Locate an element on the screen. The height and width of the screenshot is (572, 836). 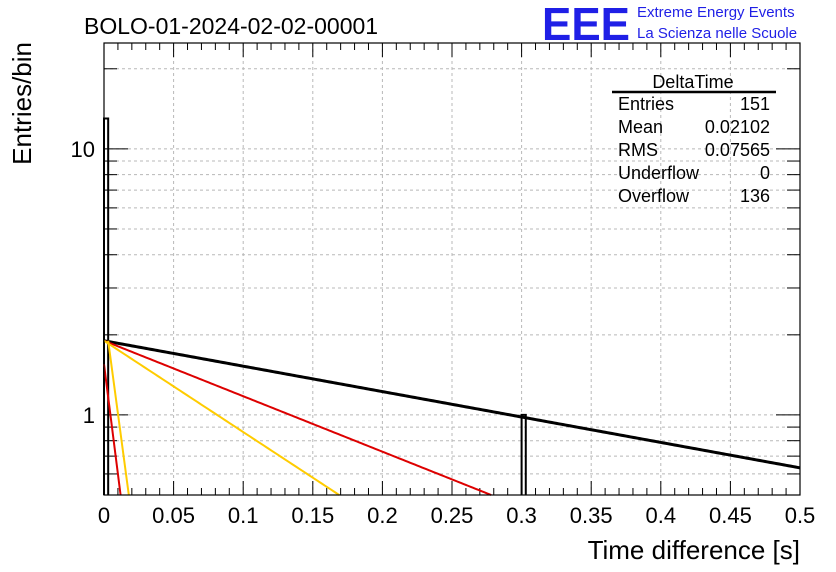
stats-label: Overflow is located at coordinates (654, 196).